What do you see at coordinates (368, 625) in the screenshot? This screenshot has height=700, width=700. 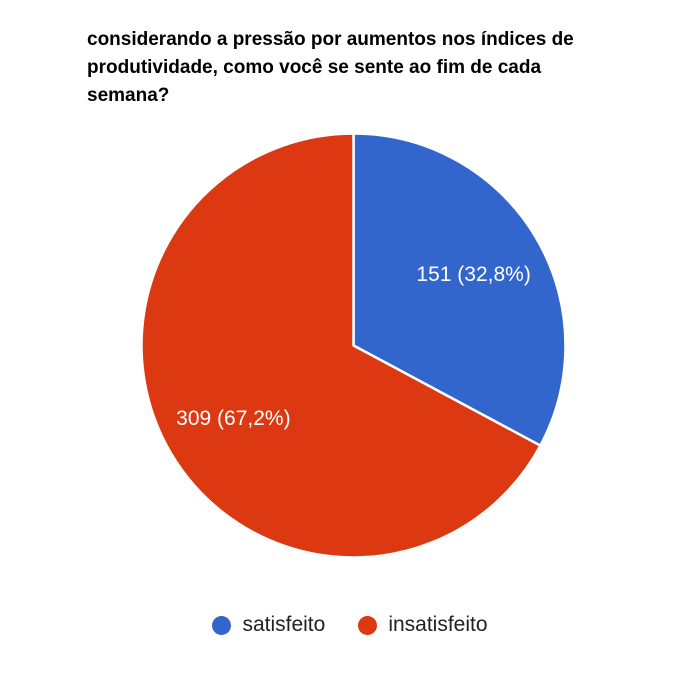 I see `legend-swatch-insatisfeito` at bounding box center [368, 625].